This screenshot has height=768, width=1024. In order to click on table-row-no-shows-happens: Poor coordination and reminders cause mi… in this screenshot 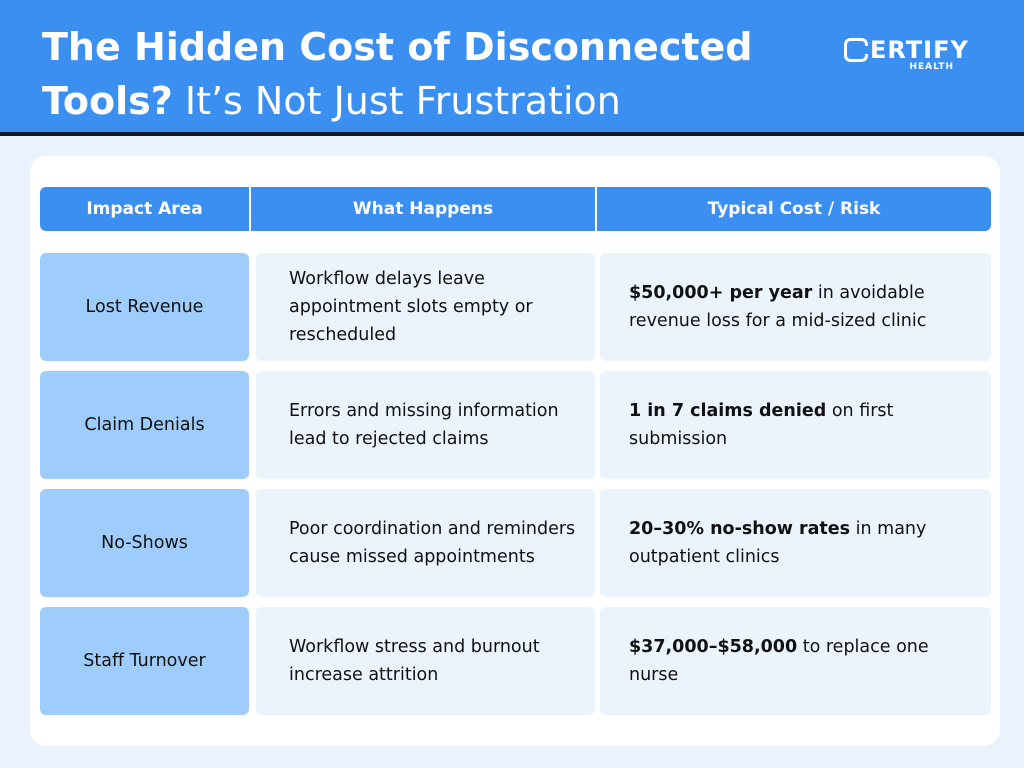, I will do `click(425, 543)`.